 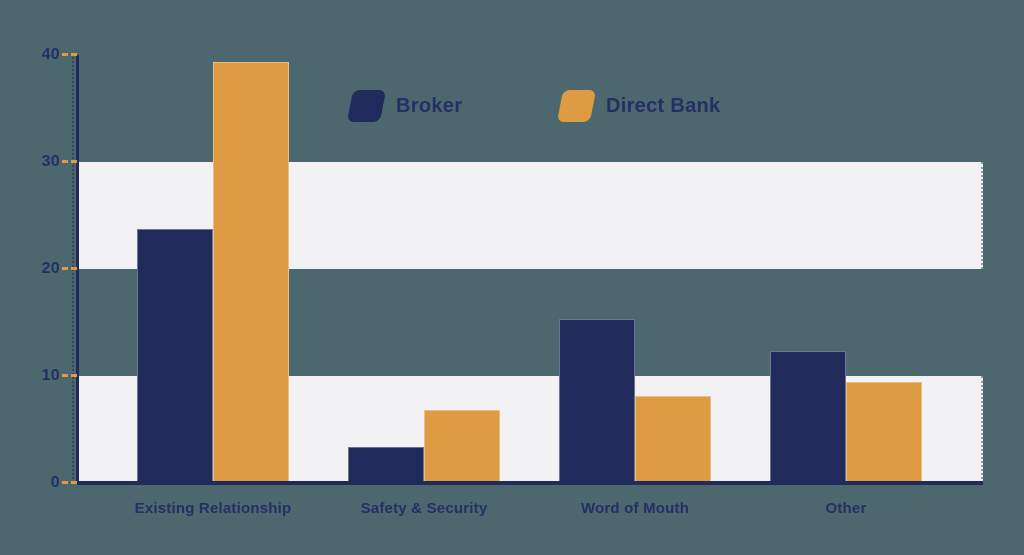 What do you see at coordinates (386, 464) in the screenshot?
I see `bar-broker-safety-security` at bounding box center [386, 464].